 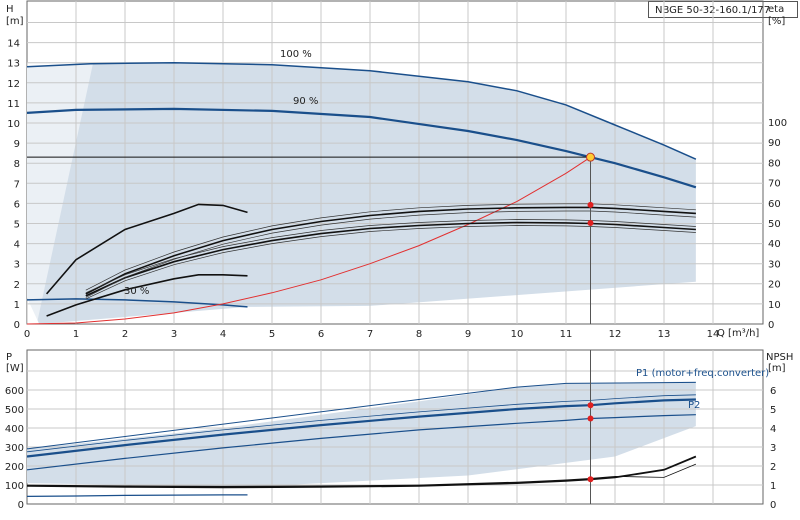 I want to click on duty-point-marker, so click(x=590, y=157).